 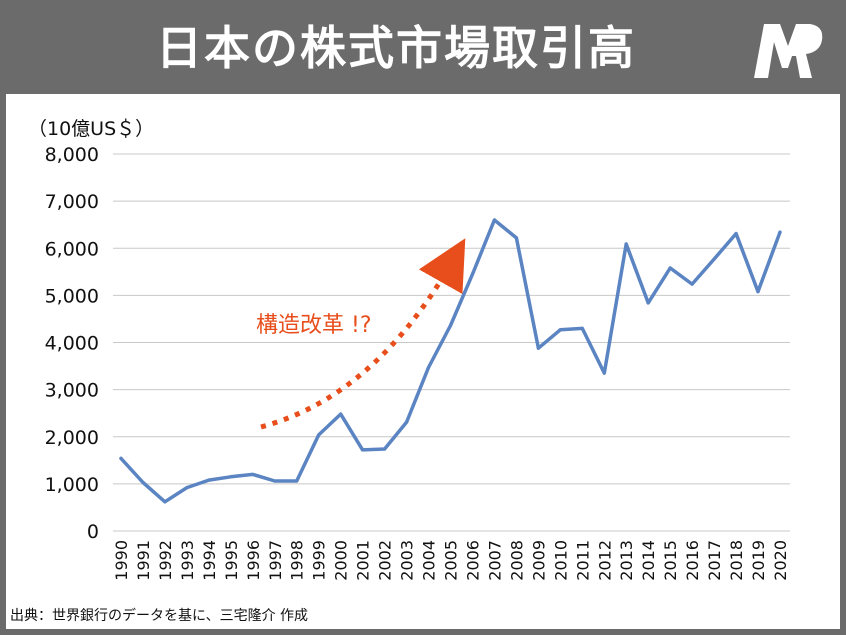 What do you see at coordinates (314, 325) in the screenshot?
I see `annotation-label: 構造改革 !?` at bounding box center [314, 325].